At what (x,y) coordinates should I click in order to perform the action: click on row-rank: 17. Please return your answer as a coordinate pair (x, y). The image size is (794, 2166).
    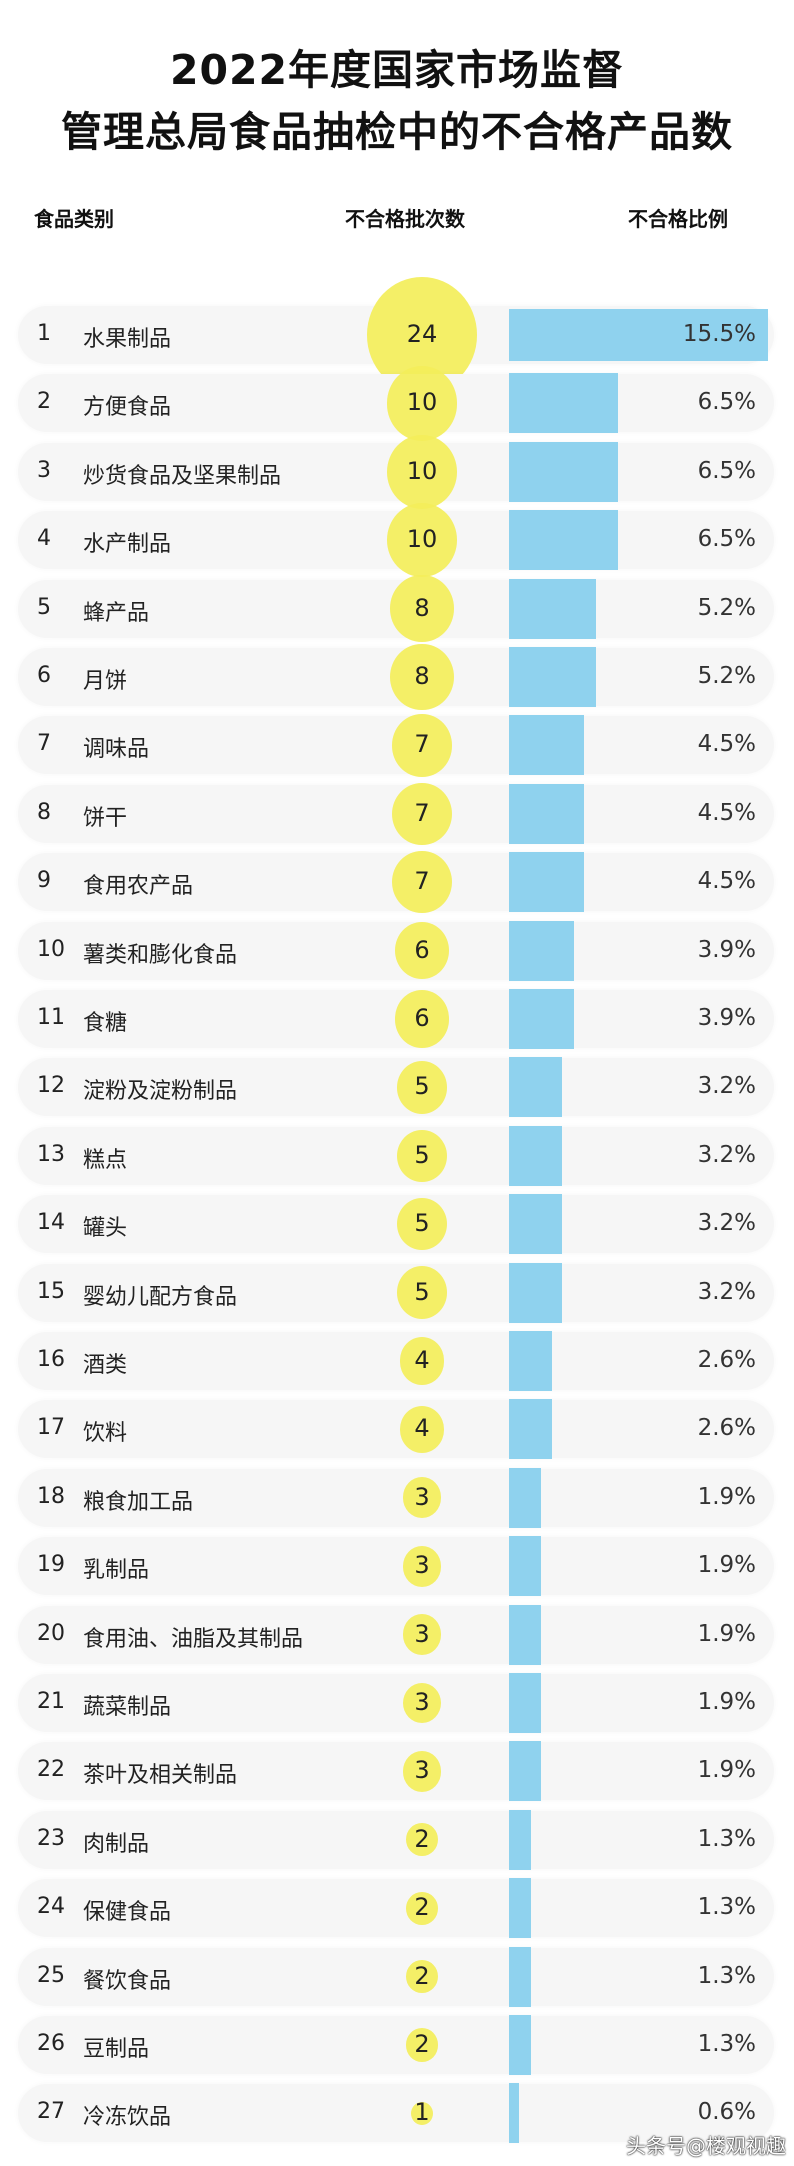
    Looking at the image, I should click on (51, 1428).